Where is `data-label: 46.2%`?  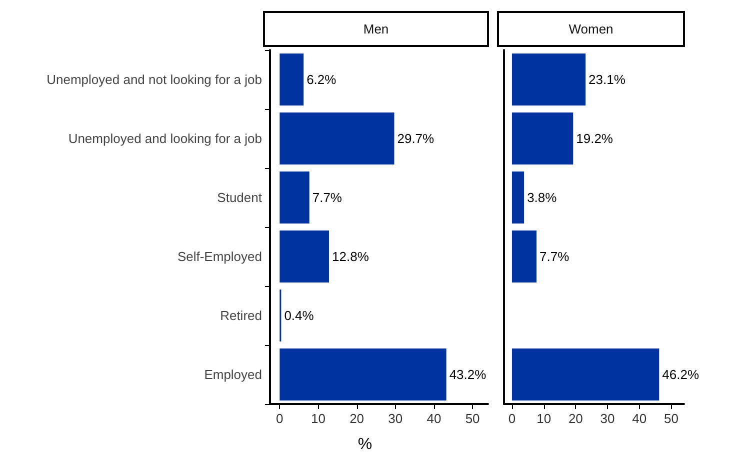 data-label: 46.2% is located at coordinates (681, 374).